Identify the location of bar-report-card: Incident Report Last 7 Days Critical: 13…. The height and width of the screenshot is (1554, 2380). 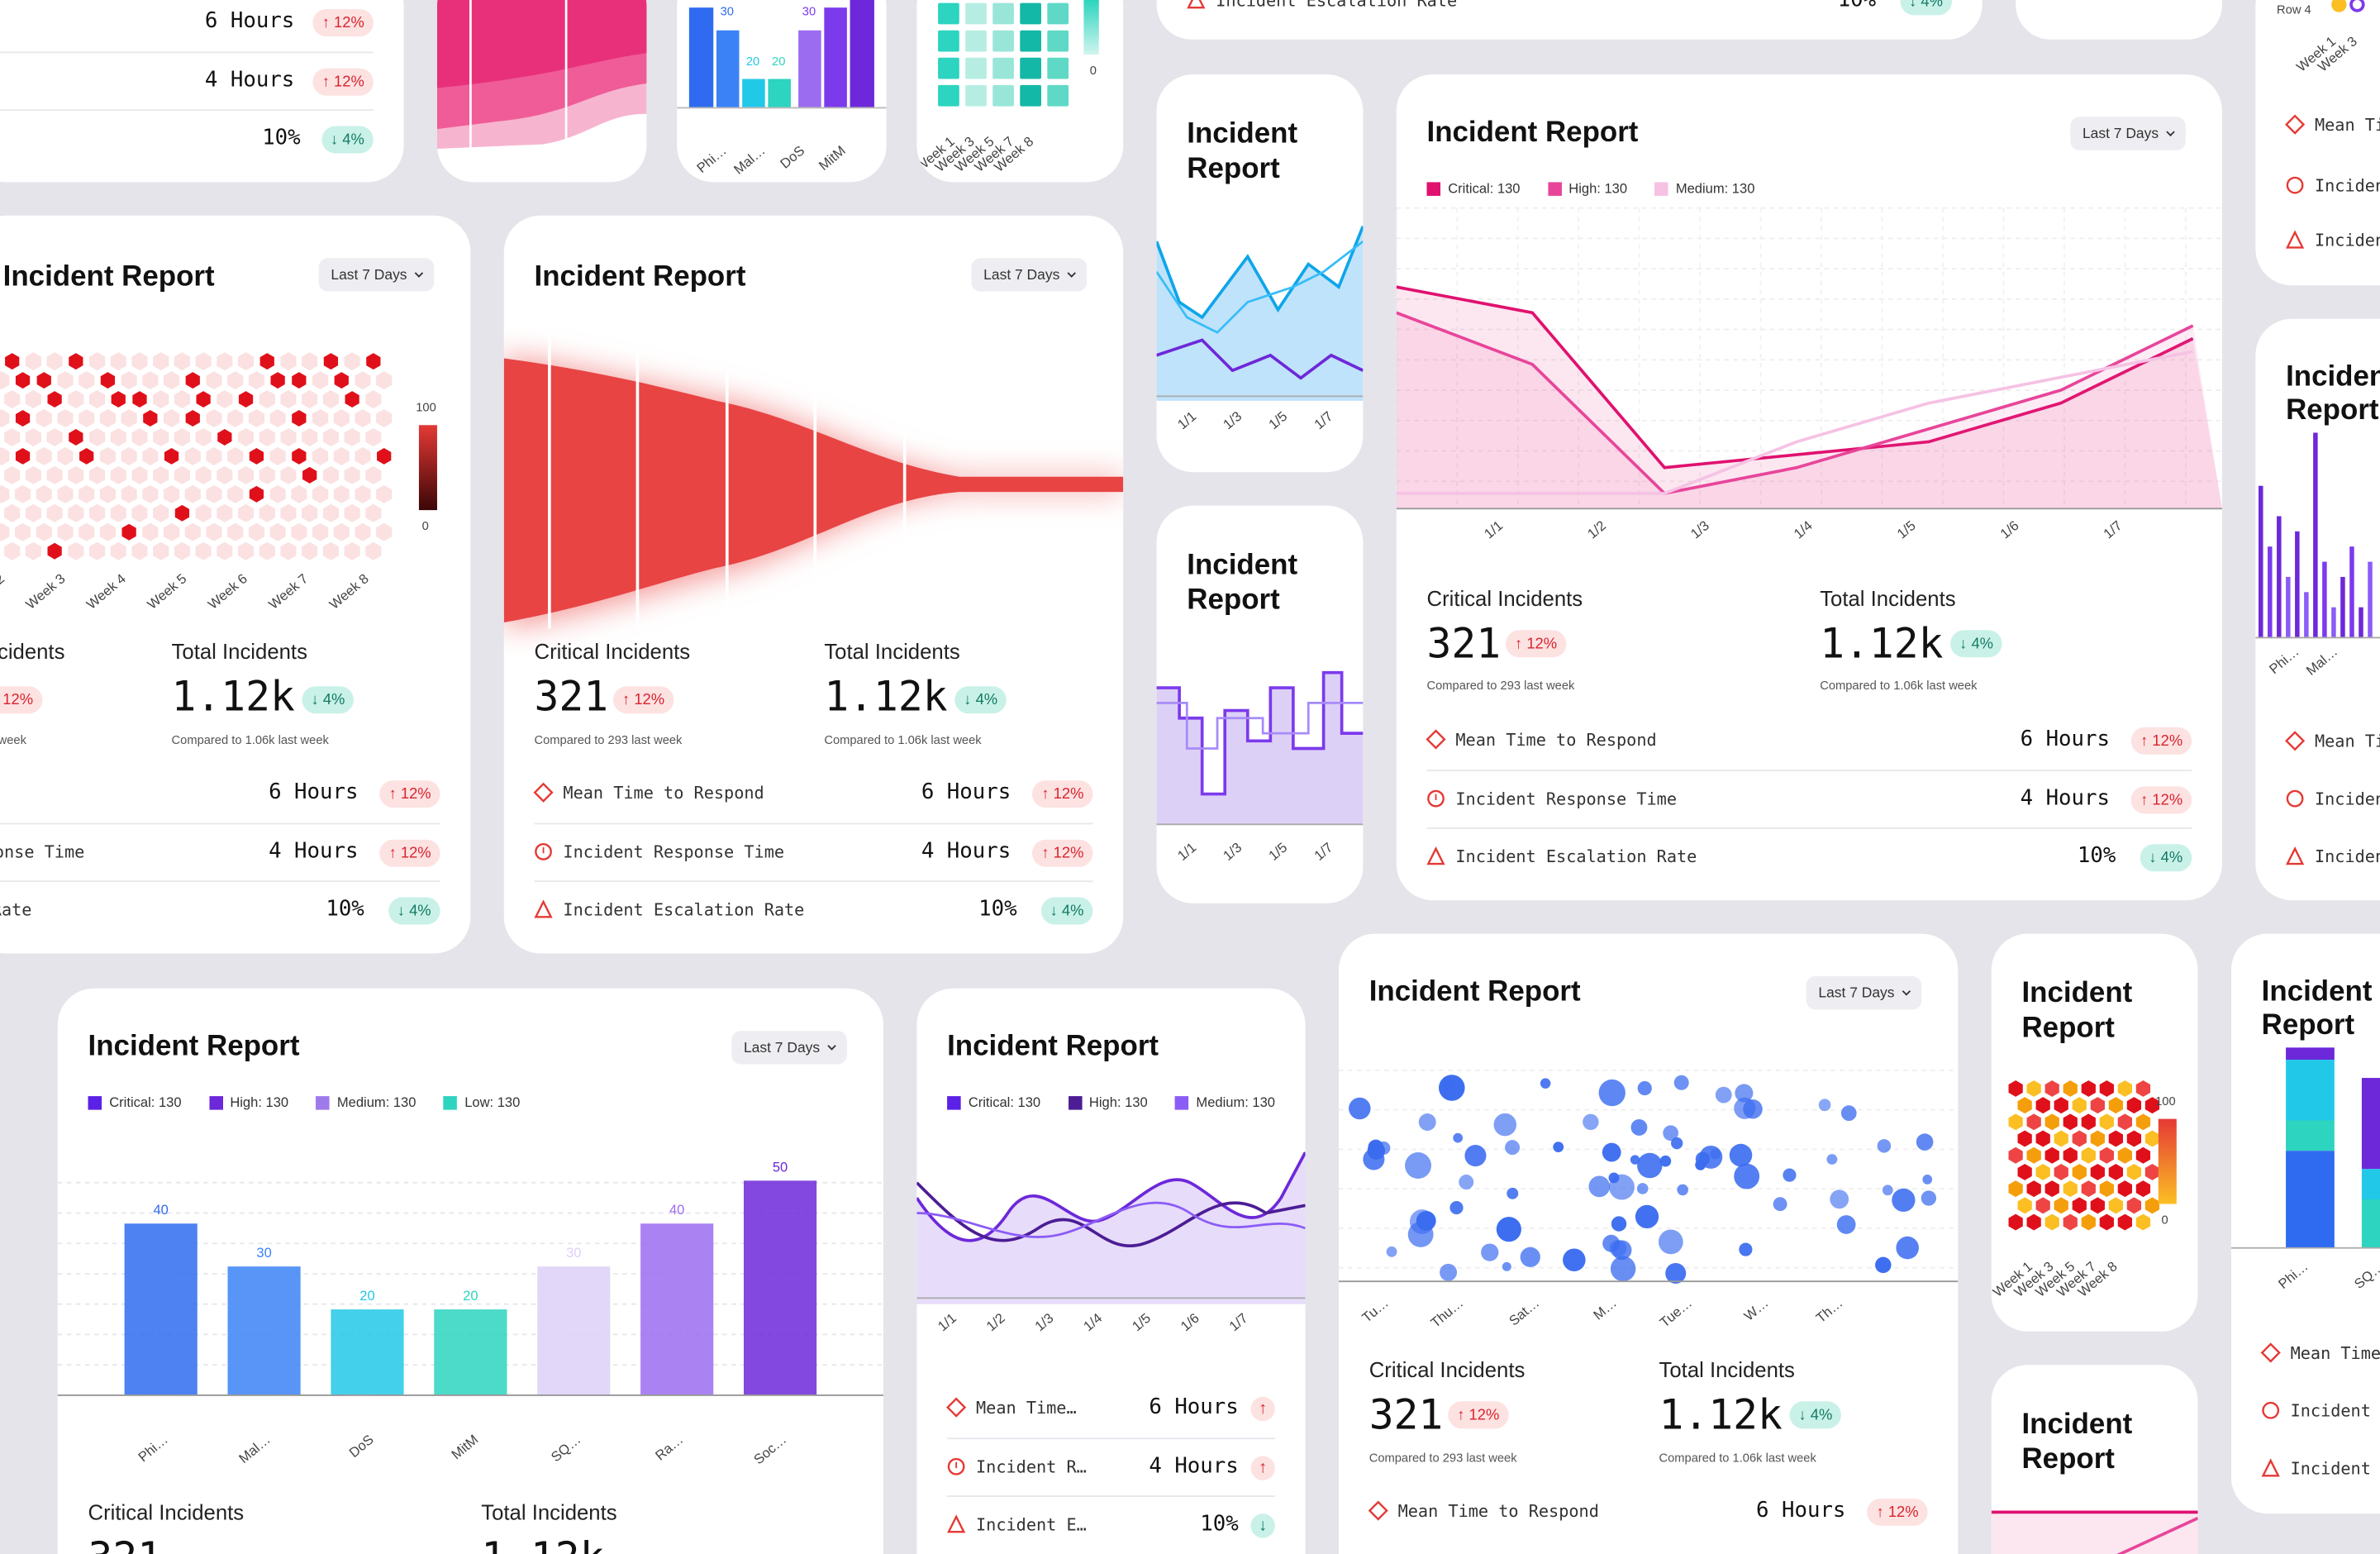
(470, 1271).